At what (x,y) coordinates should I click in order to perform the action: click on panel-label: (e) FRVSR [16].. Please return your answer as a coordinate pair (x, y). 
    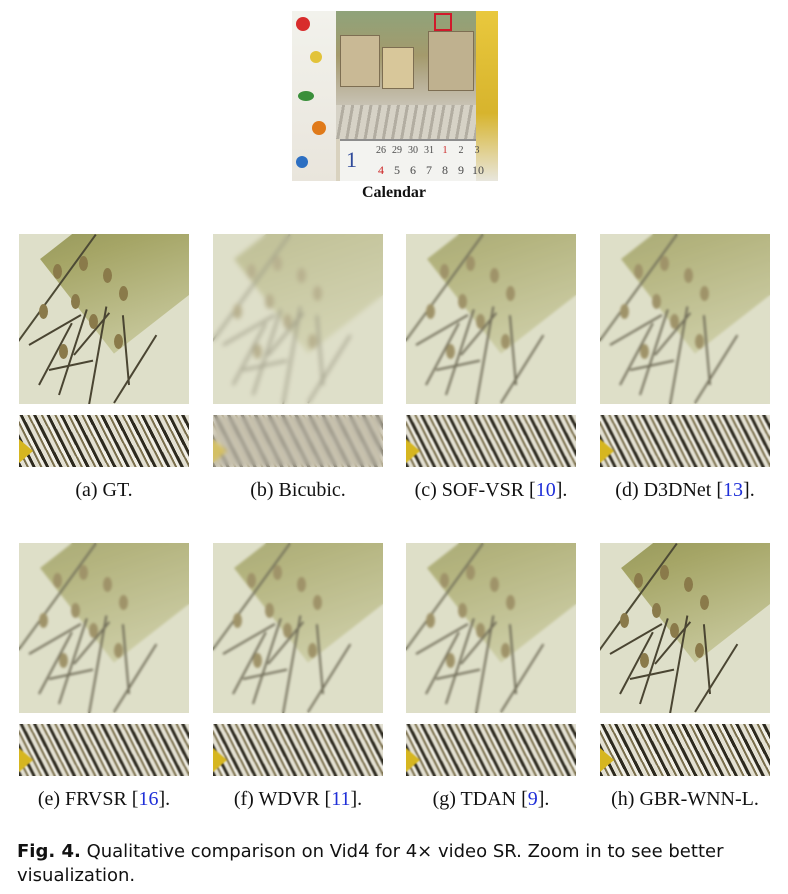
    Looking at the image, I should click on (104, 799).